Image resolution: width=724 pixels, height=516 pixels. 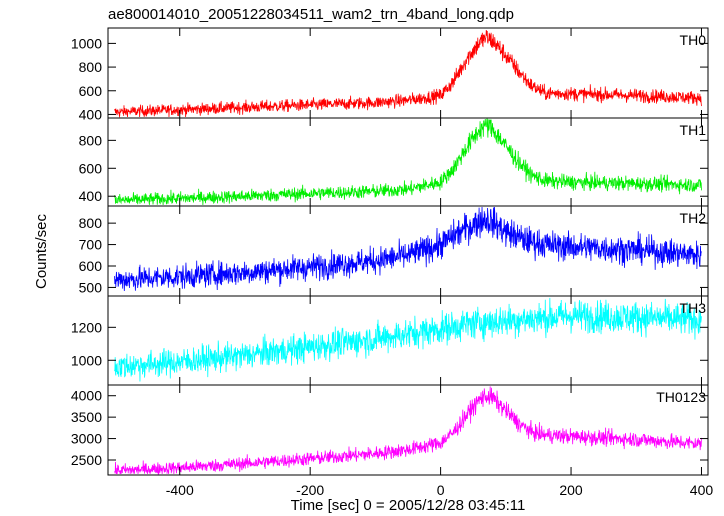 I want to click on panel-frame-th0123, so click(x=408, y=430).